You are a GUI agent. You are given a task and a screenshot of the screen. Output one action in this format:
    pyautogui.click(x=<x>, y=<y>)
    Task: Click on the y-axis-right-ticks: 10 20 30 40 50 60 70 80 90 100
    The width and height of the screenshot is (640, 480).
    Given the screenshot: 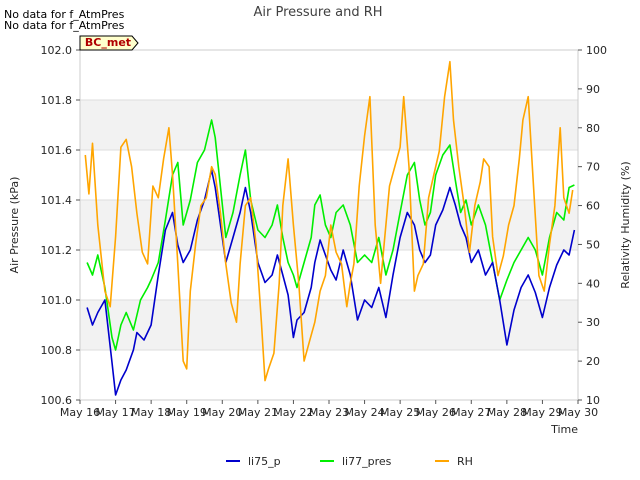 What is the action you would take?
    pyautogui.click(x=592, y=225)
    